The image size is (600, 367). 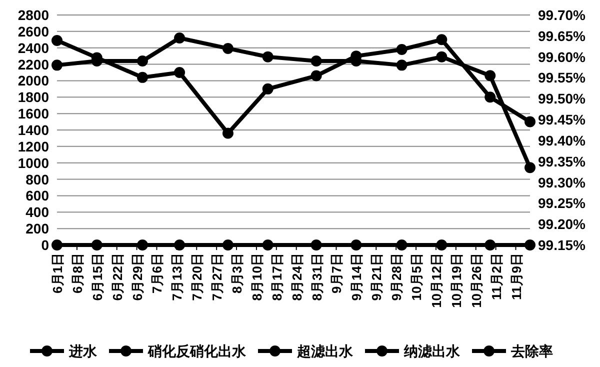 What do you see at coordinates (562, 182) in the screenshot?
I see `y2-tick-label: 99.30%` at bounding box center [562, 182].